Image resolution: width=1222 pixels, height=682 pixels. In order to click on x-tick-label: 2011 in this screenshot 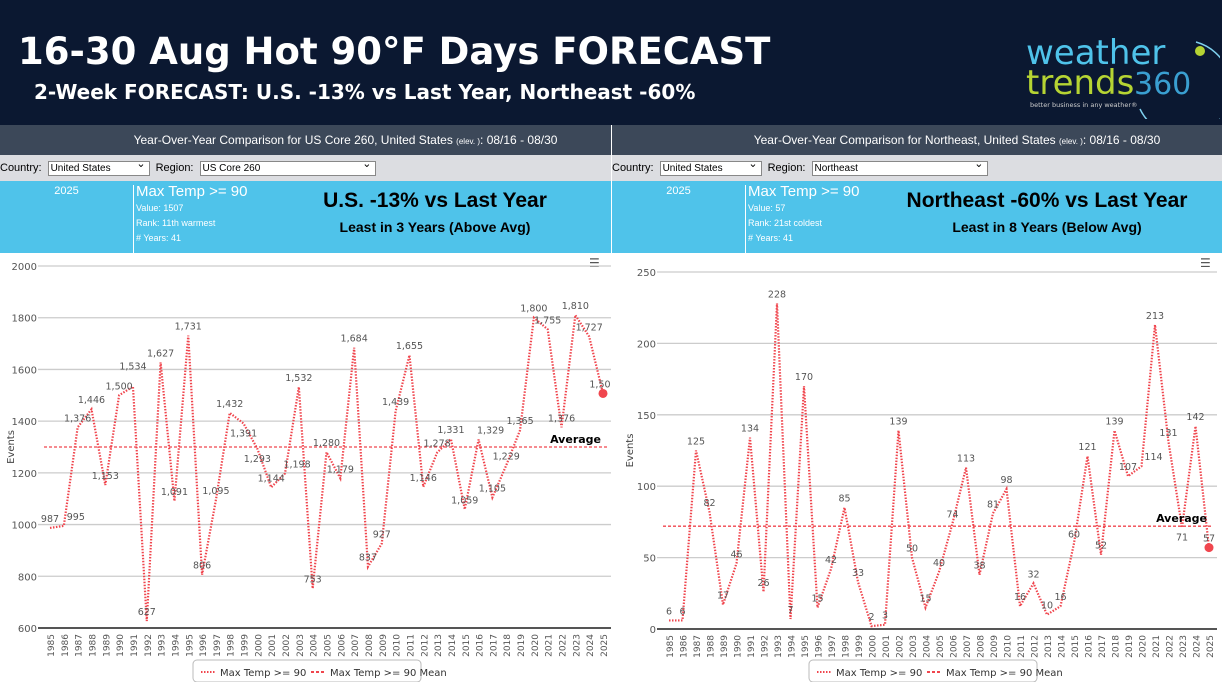, I will do `click(411, 645)`.